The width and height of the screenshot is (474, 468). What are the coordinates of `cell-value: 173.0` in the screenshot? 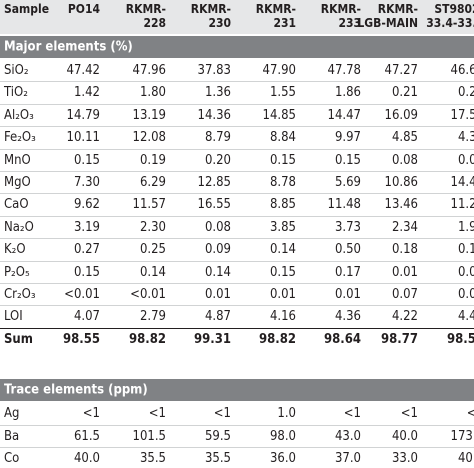 It's located at (462, 436).